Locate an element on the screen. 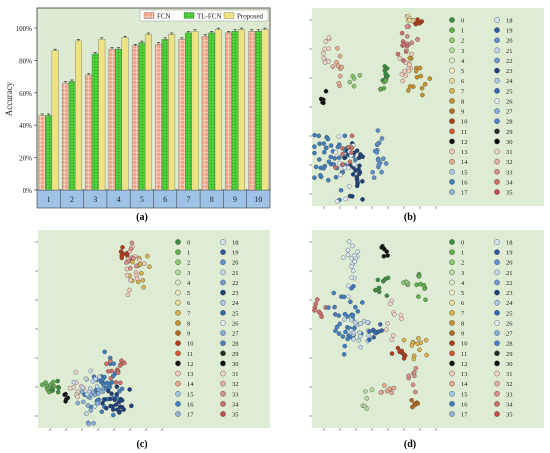  legend-label: 13 is located at coordinates (190, 374).